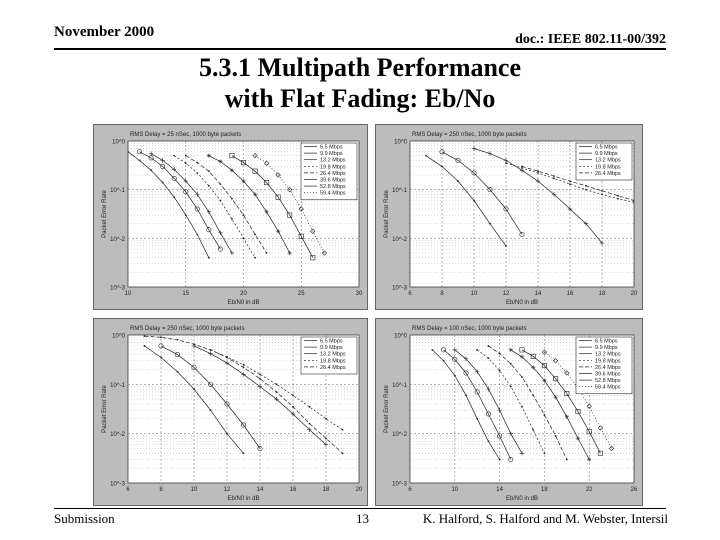  Describe the element at coordinates (399, 191) in the screenshot. I see `y-tick-label: 10^-1` at that location.